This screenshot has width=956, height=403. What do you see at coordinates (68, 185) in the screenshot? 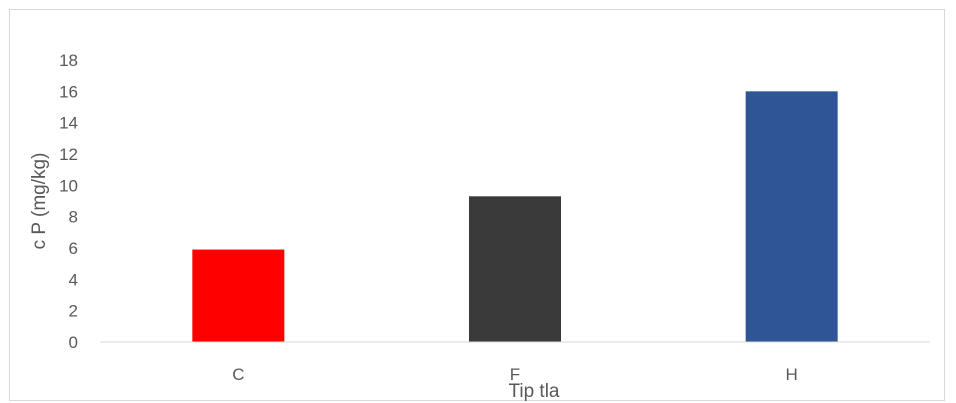
I see `y-tick-label: 10` at bounding box center [68, 185].